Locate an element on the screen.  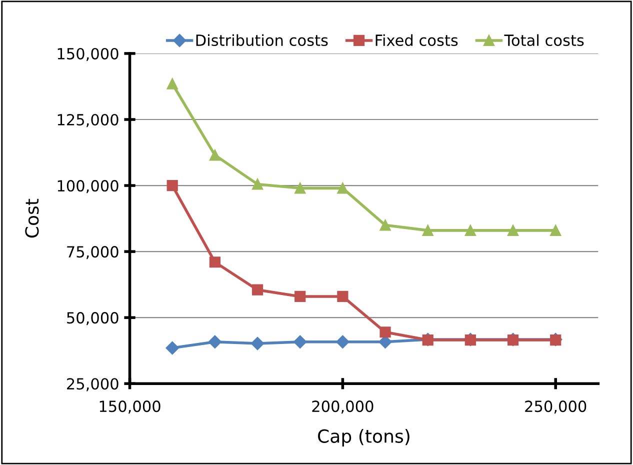
y-tick-label: 75,000 is located at coordinates (92, 253).